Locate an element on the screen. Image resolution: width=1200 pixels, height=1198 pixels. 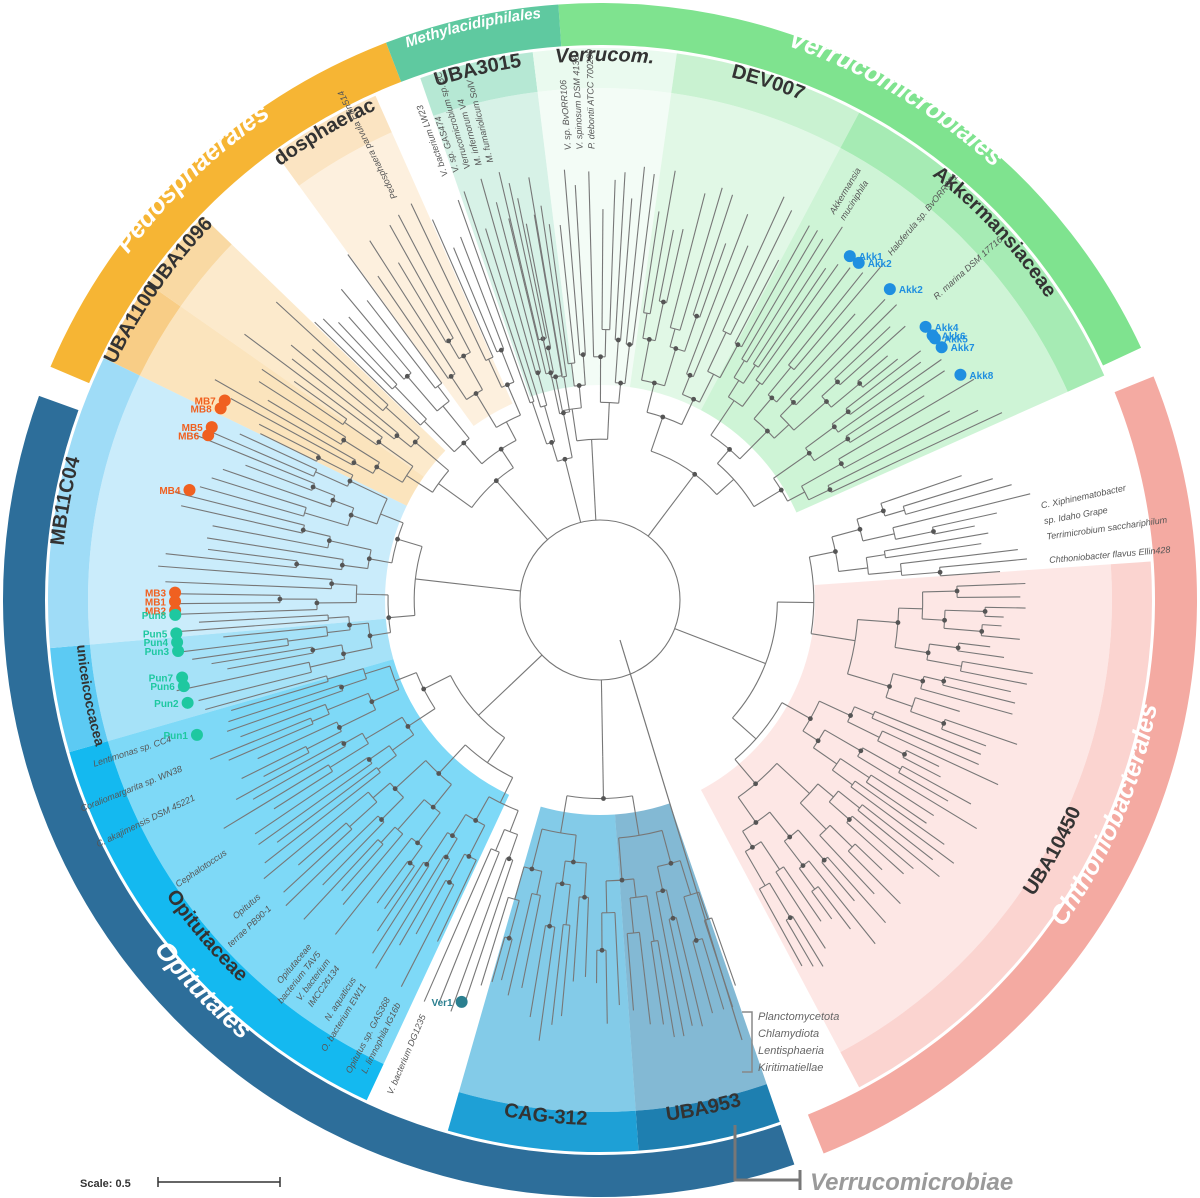
tree-root-arc is located at coordinates (600, 600).